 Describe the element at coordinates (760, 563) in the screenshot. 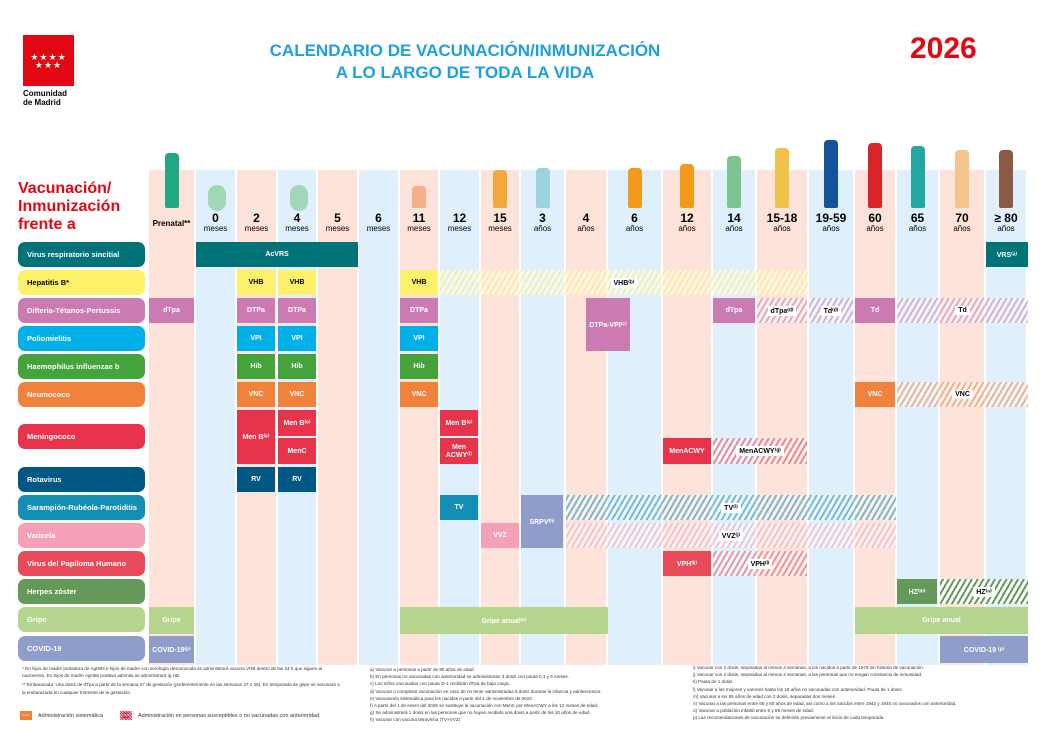

I see `vaccine-cell-catchup: VPH⁽ˡ⁾` at that location.